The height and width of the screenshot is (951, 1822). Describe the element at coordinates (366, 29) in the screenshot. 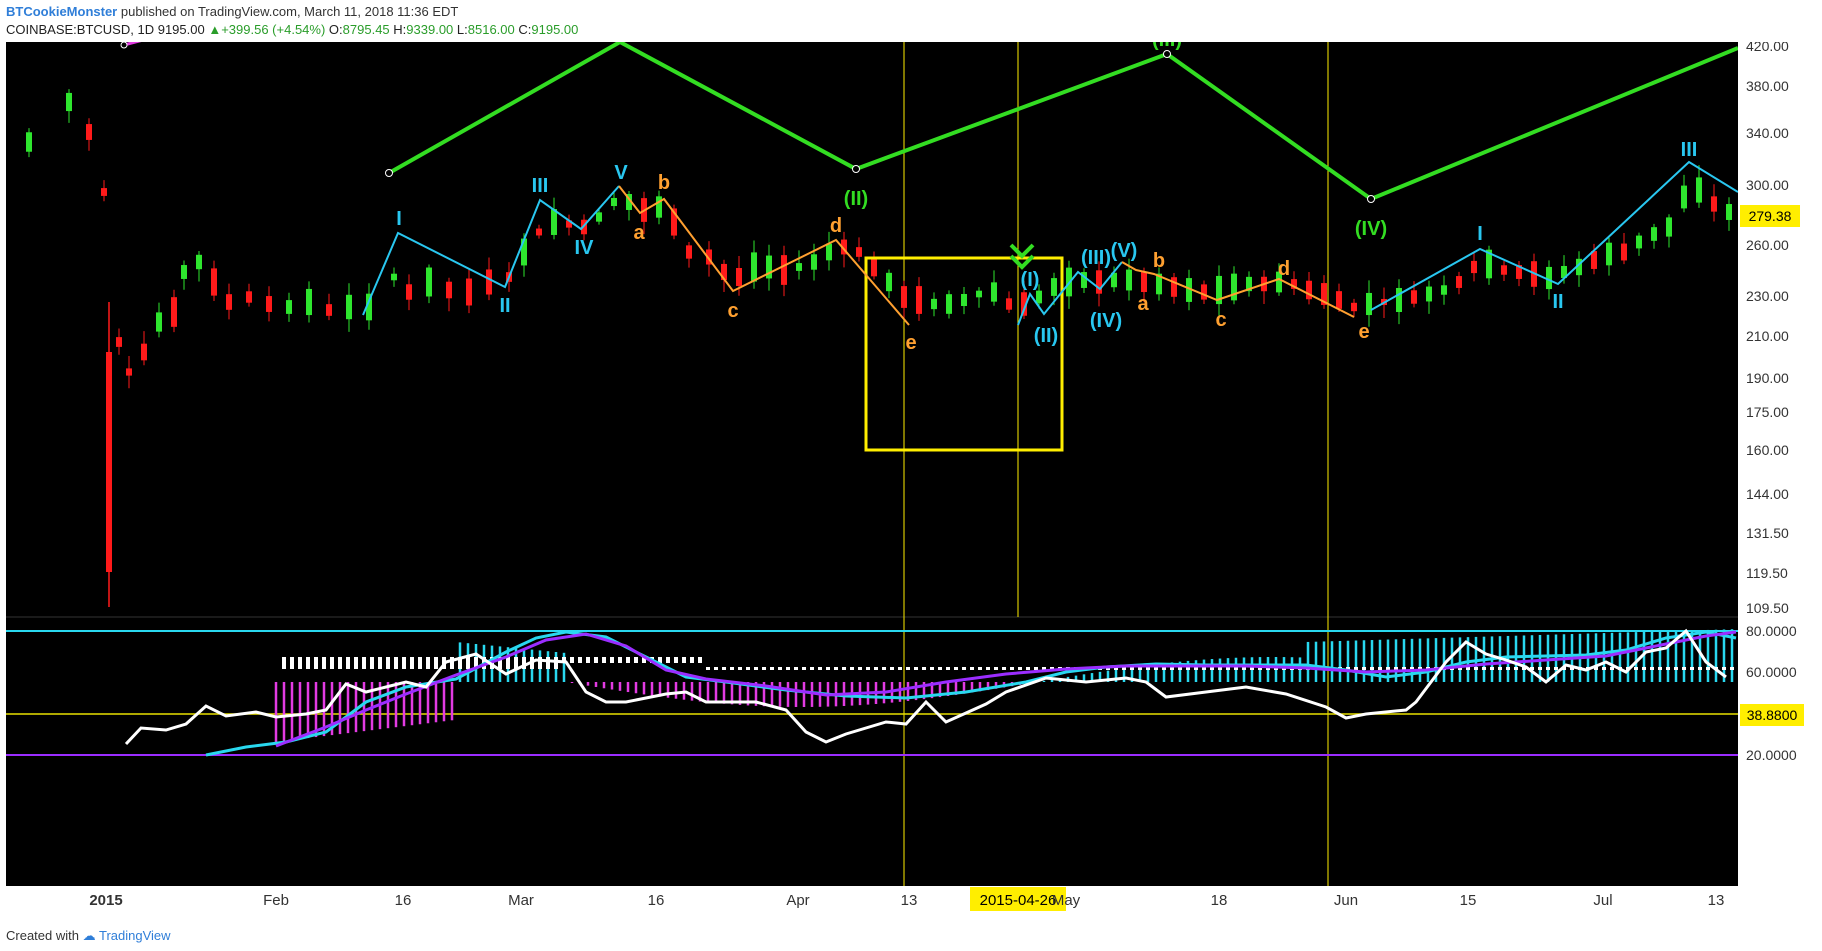

I see `open-value: 8795.45` at that location.